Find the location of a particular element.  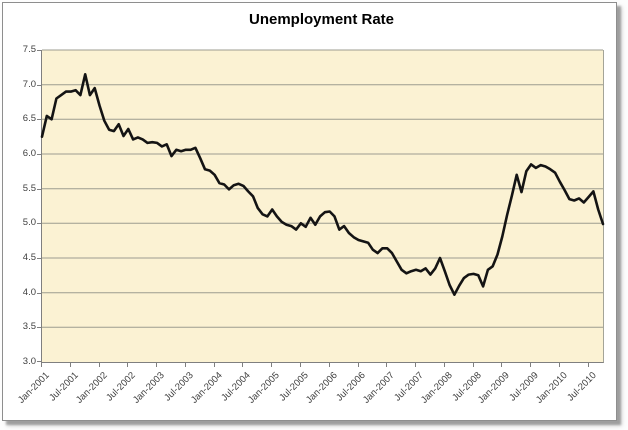

y-axis-label: 4.5 is located at coordinates (29, 257).